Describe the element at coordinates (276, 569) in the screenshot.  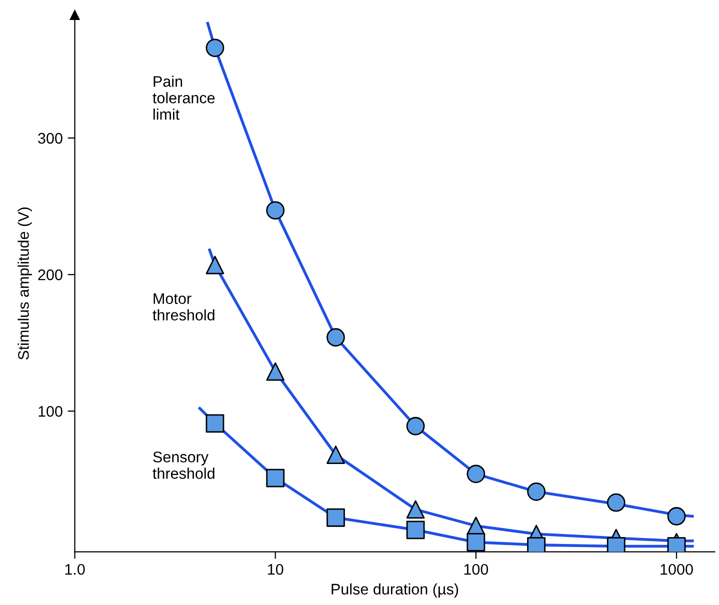
I see `x-tick-label: 10` at that location.